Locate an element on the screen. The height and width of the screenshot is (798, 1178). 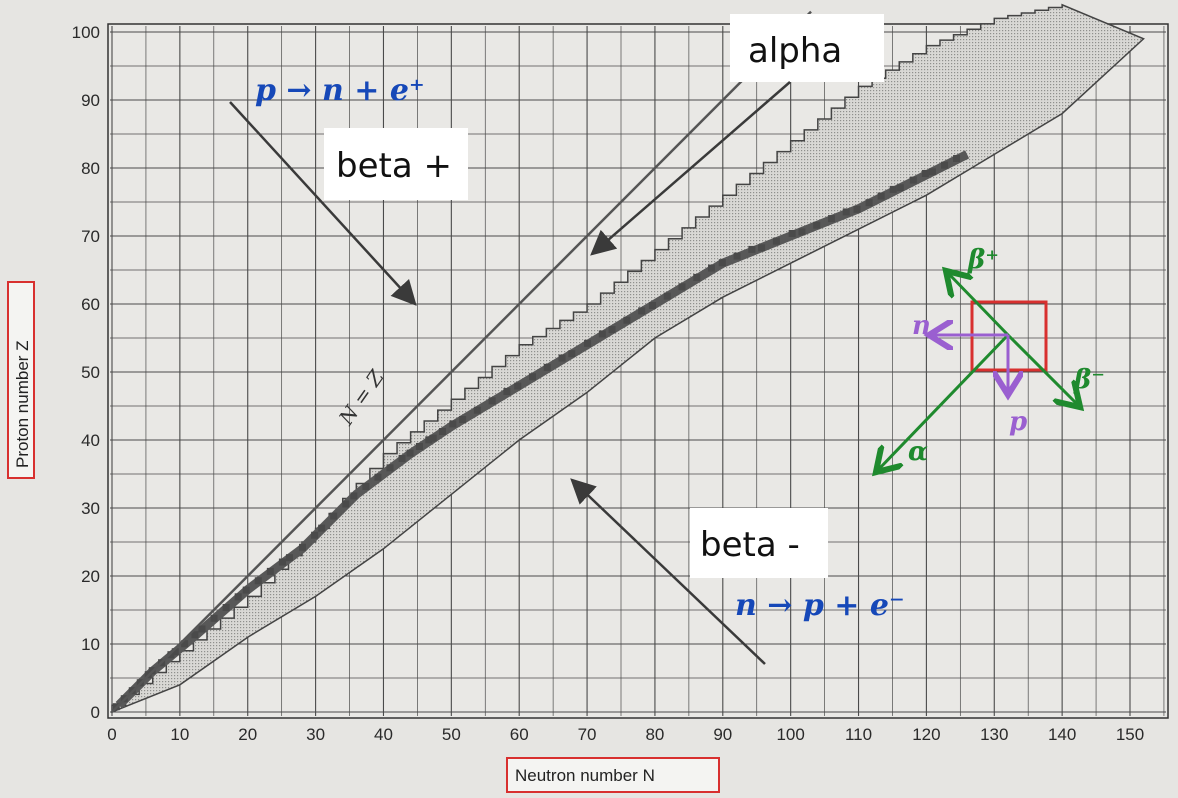
alpha-diagram-arrow is located at coordinates (944, 401).